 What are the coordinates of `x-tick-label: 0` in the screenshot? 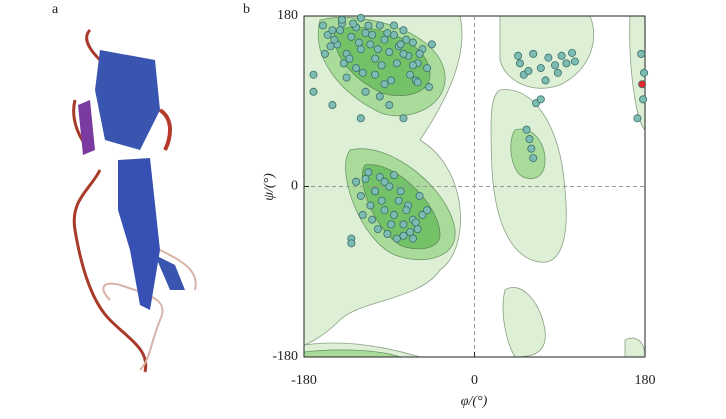 It's located at (474, 380).